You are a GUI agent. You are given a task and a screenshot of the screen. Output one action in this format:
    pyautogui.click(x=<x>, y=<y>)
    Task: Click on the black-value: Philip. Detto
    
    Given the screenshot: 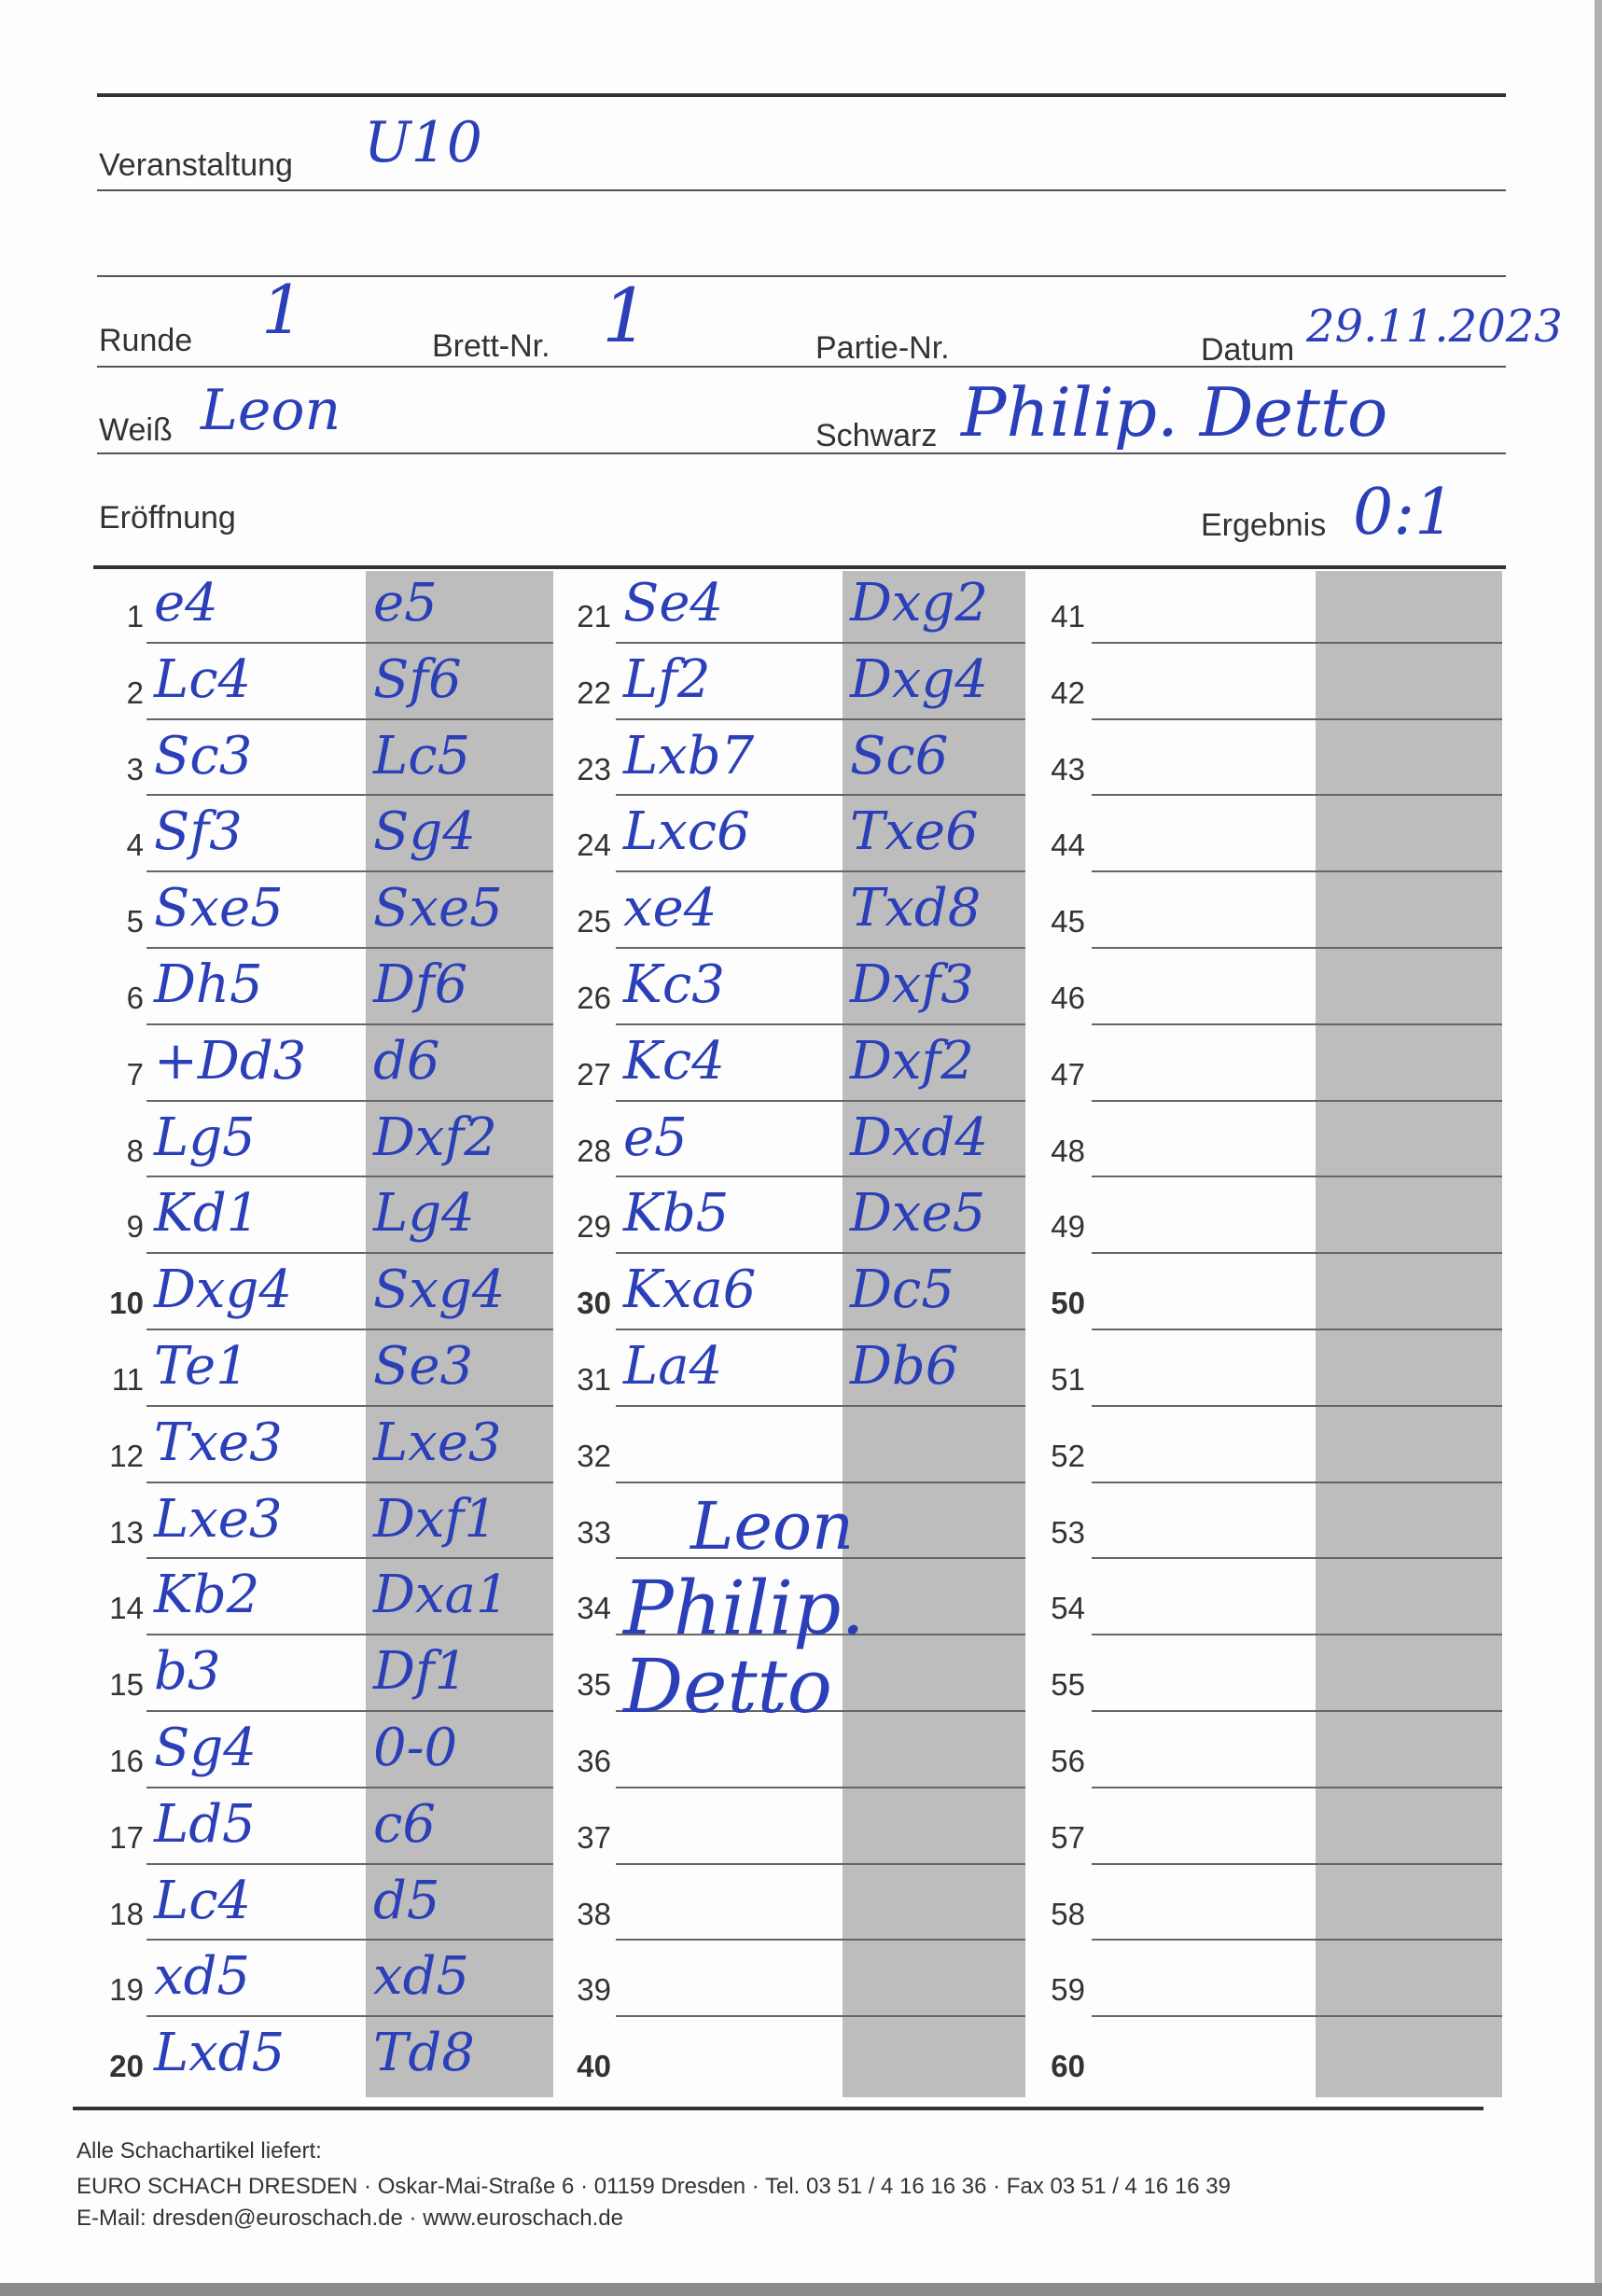 What is the action you would take?
    pyautogui.click(x=1174, y=412)
    